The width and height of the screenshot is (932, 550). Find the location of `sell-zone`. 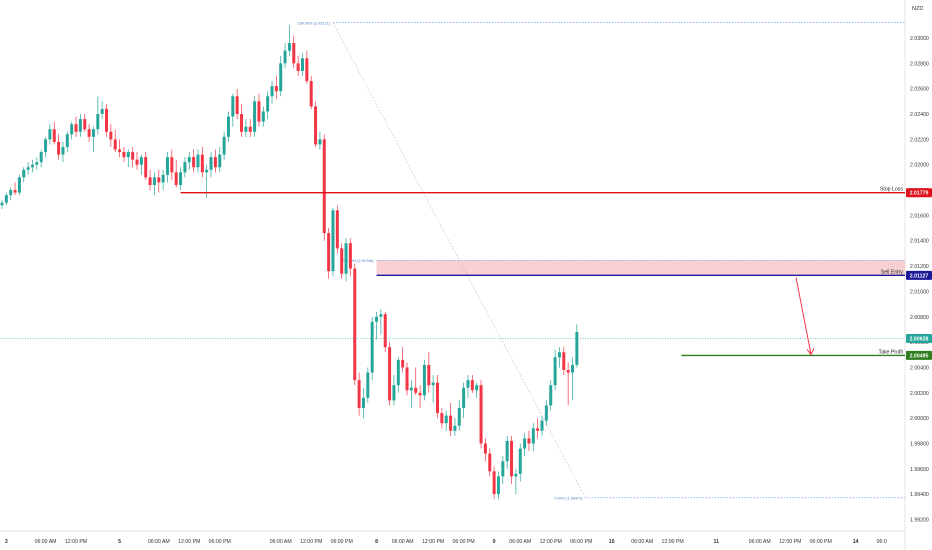

sell-zone is located at coordinates (640, 268).